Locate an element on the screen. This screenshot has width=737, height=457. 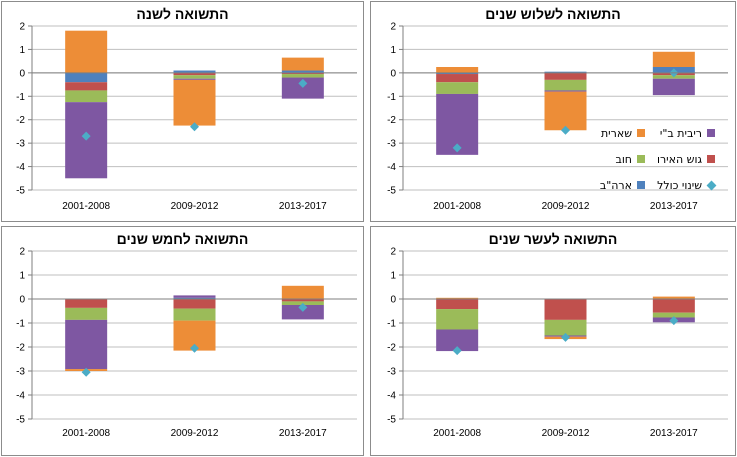
legend-swatch-residual is located at coordinates (641, 133).